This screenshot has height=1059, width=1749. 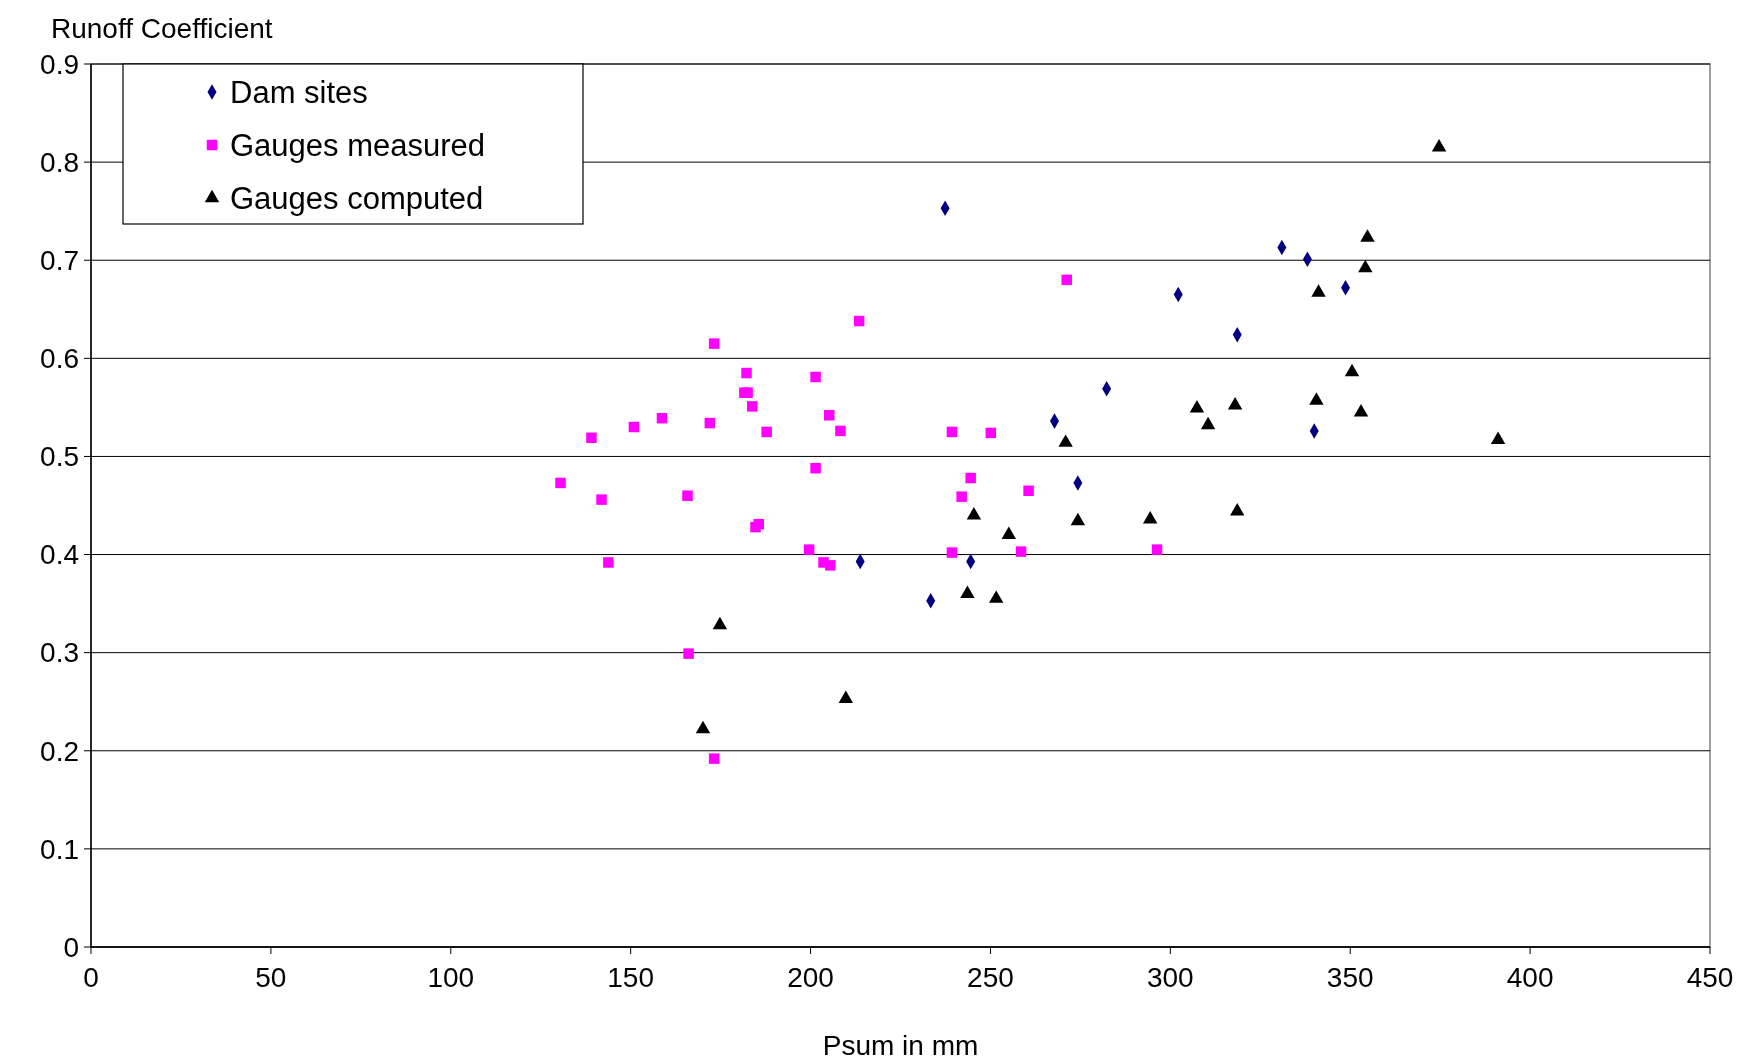 What do you see at coordinates (810, 977) in the screenshot?
I see `x-tick-label: 200` at bounding box center [810, 977].